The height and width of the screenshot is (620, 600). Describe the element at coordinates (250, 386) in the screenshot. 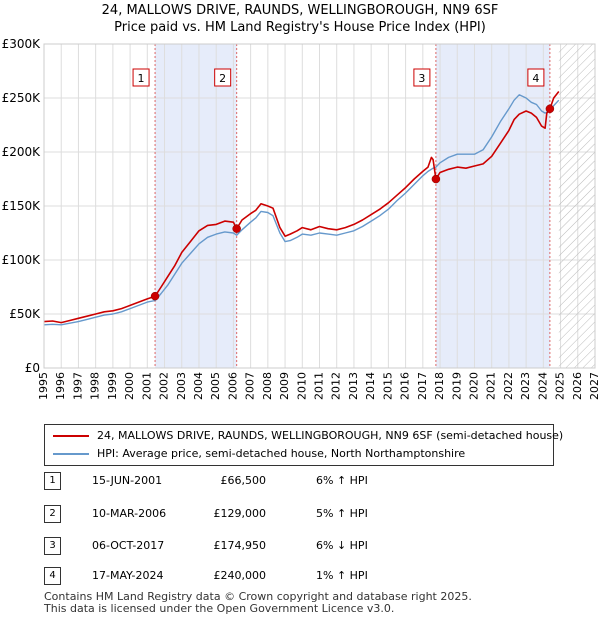

I see `x-tick-label: 2007` at that location.